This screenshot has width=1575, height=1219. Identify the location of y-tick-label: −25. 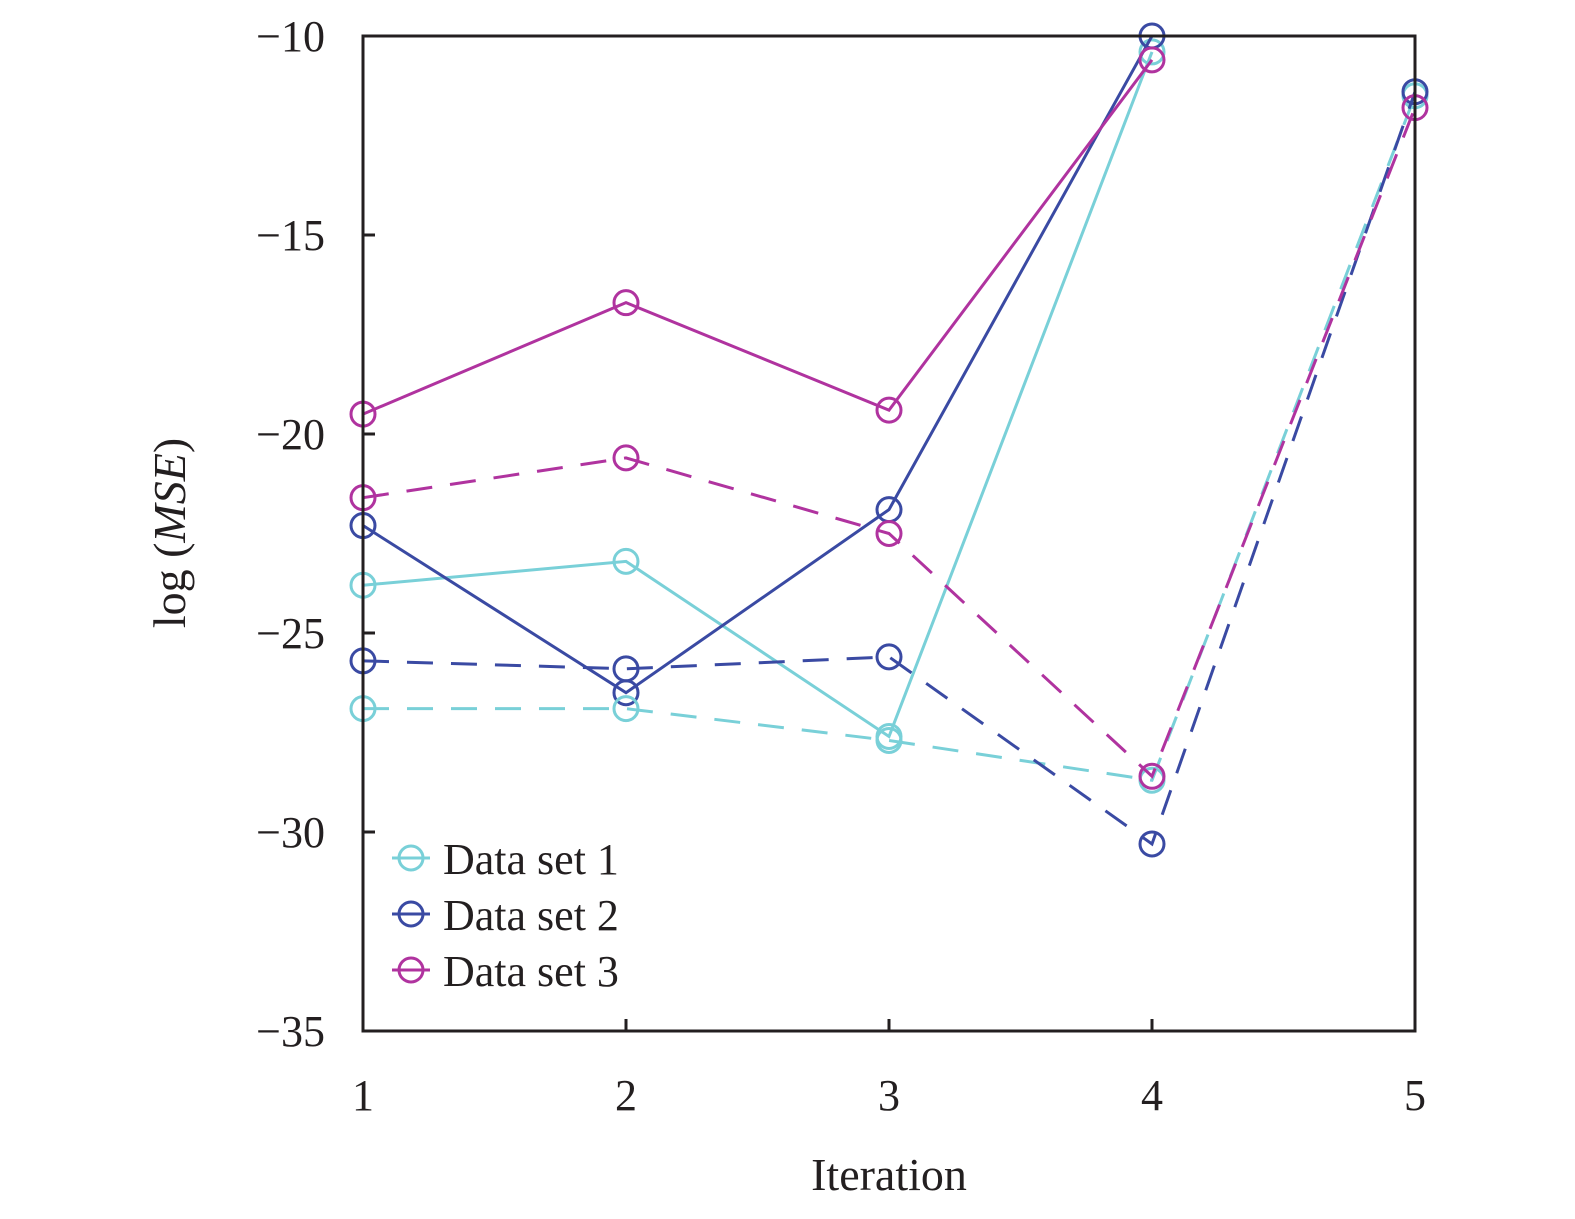
(290, 633).